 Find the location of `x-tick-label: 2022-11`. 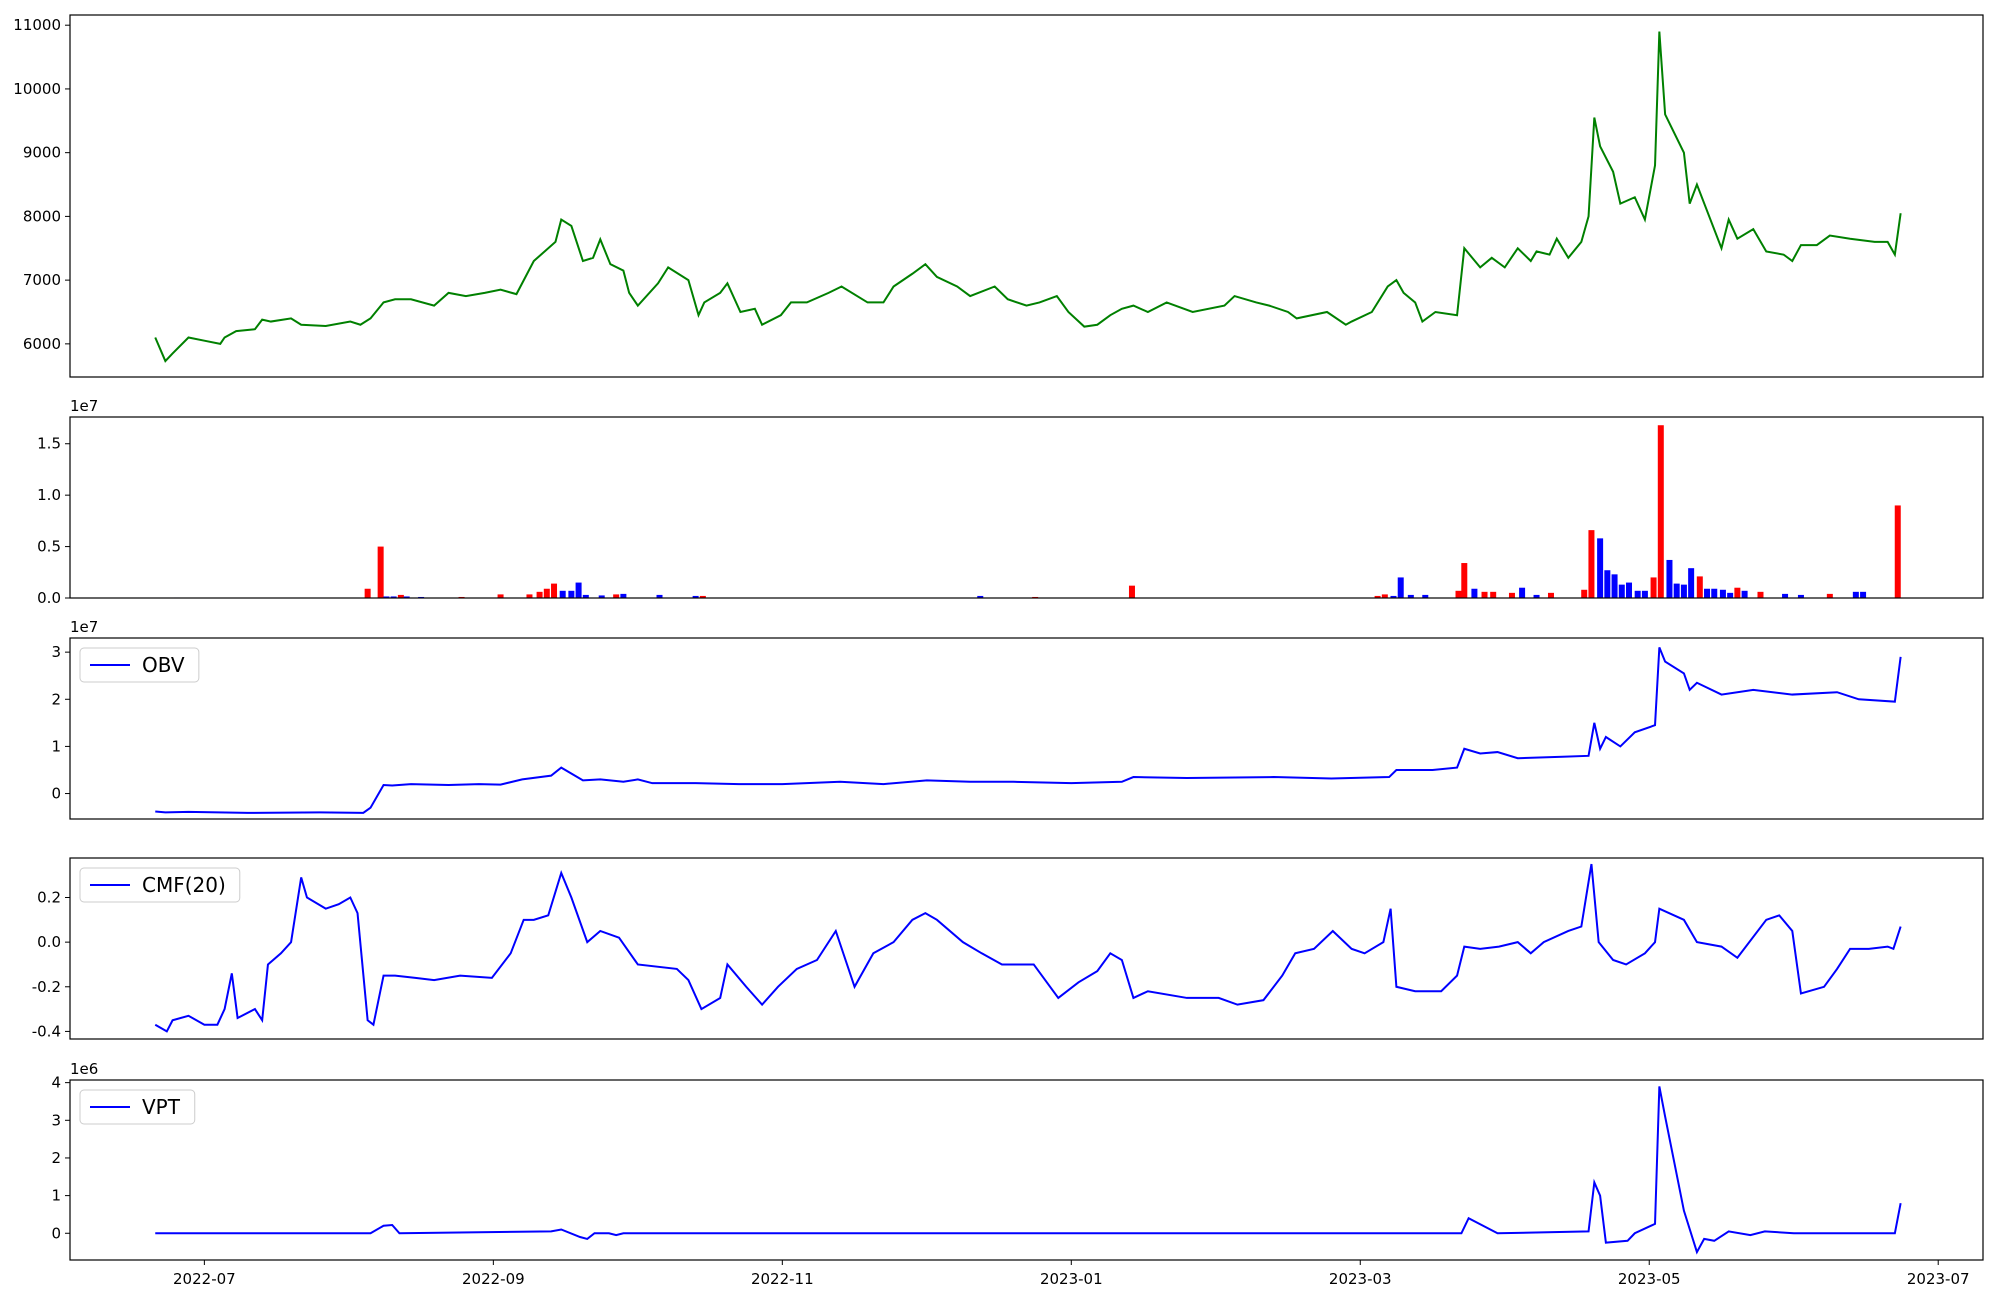

x-tick-label: 2022-11 is located at coordinates (782, 1279).